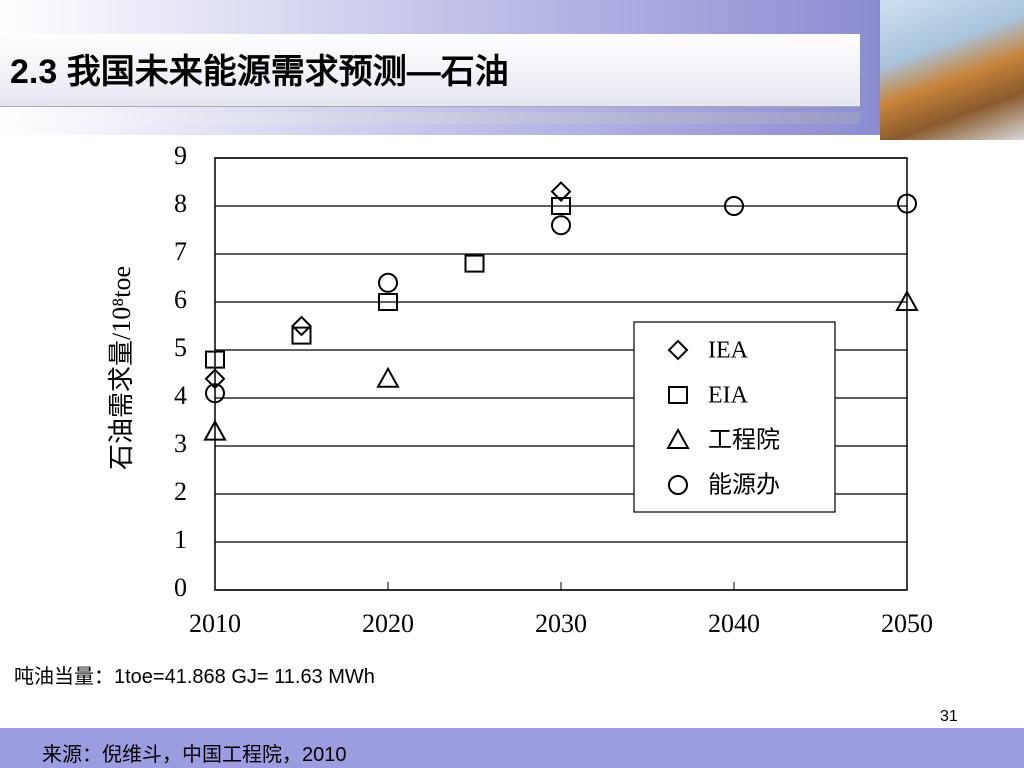 Image resolution: width=1024 pixels, height=768 pixels. Describe the element at coordinates (180, 395) in the screenshot. I see `y-tick-label: 4` at that location.